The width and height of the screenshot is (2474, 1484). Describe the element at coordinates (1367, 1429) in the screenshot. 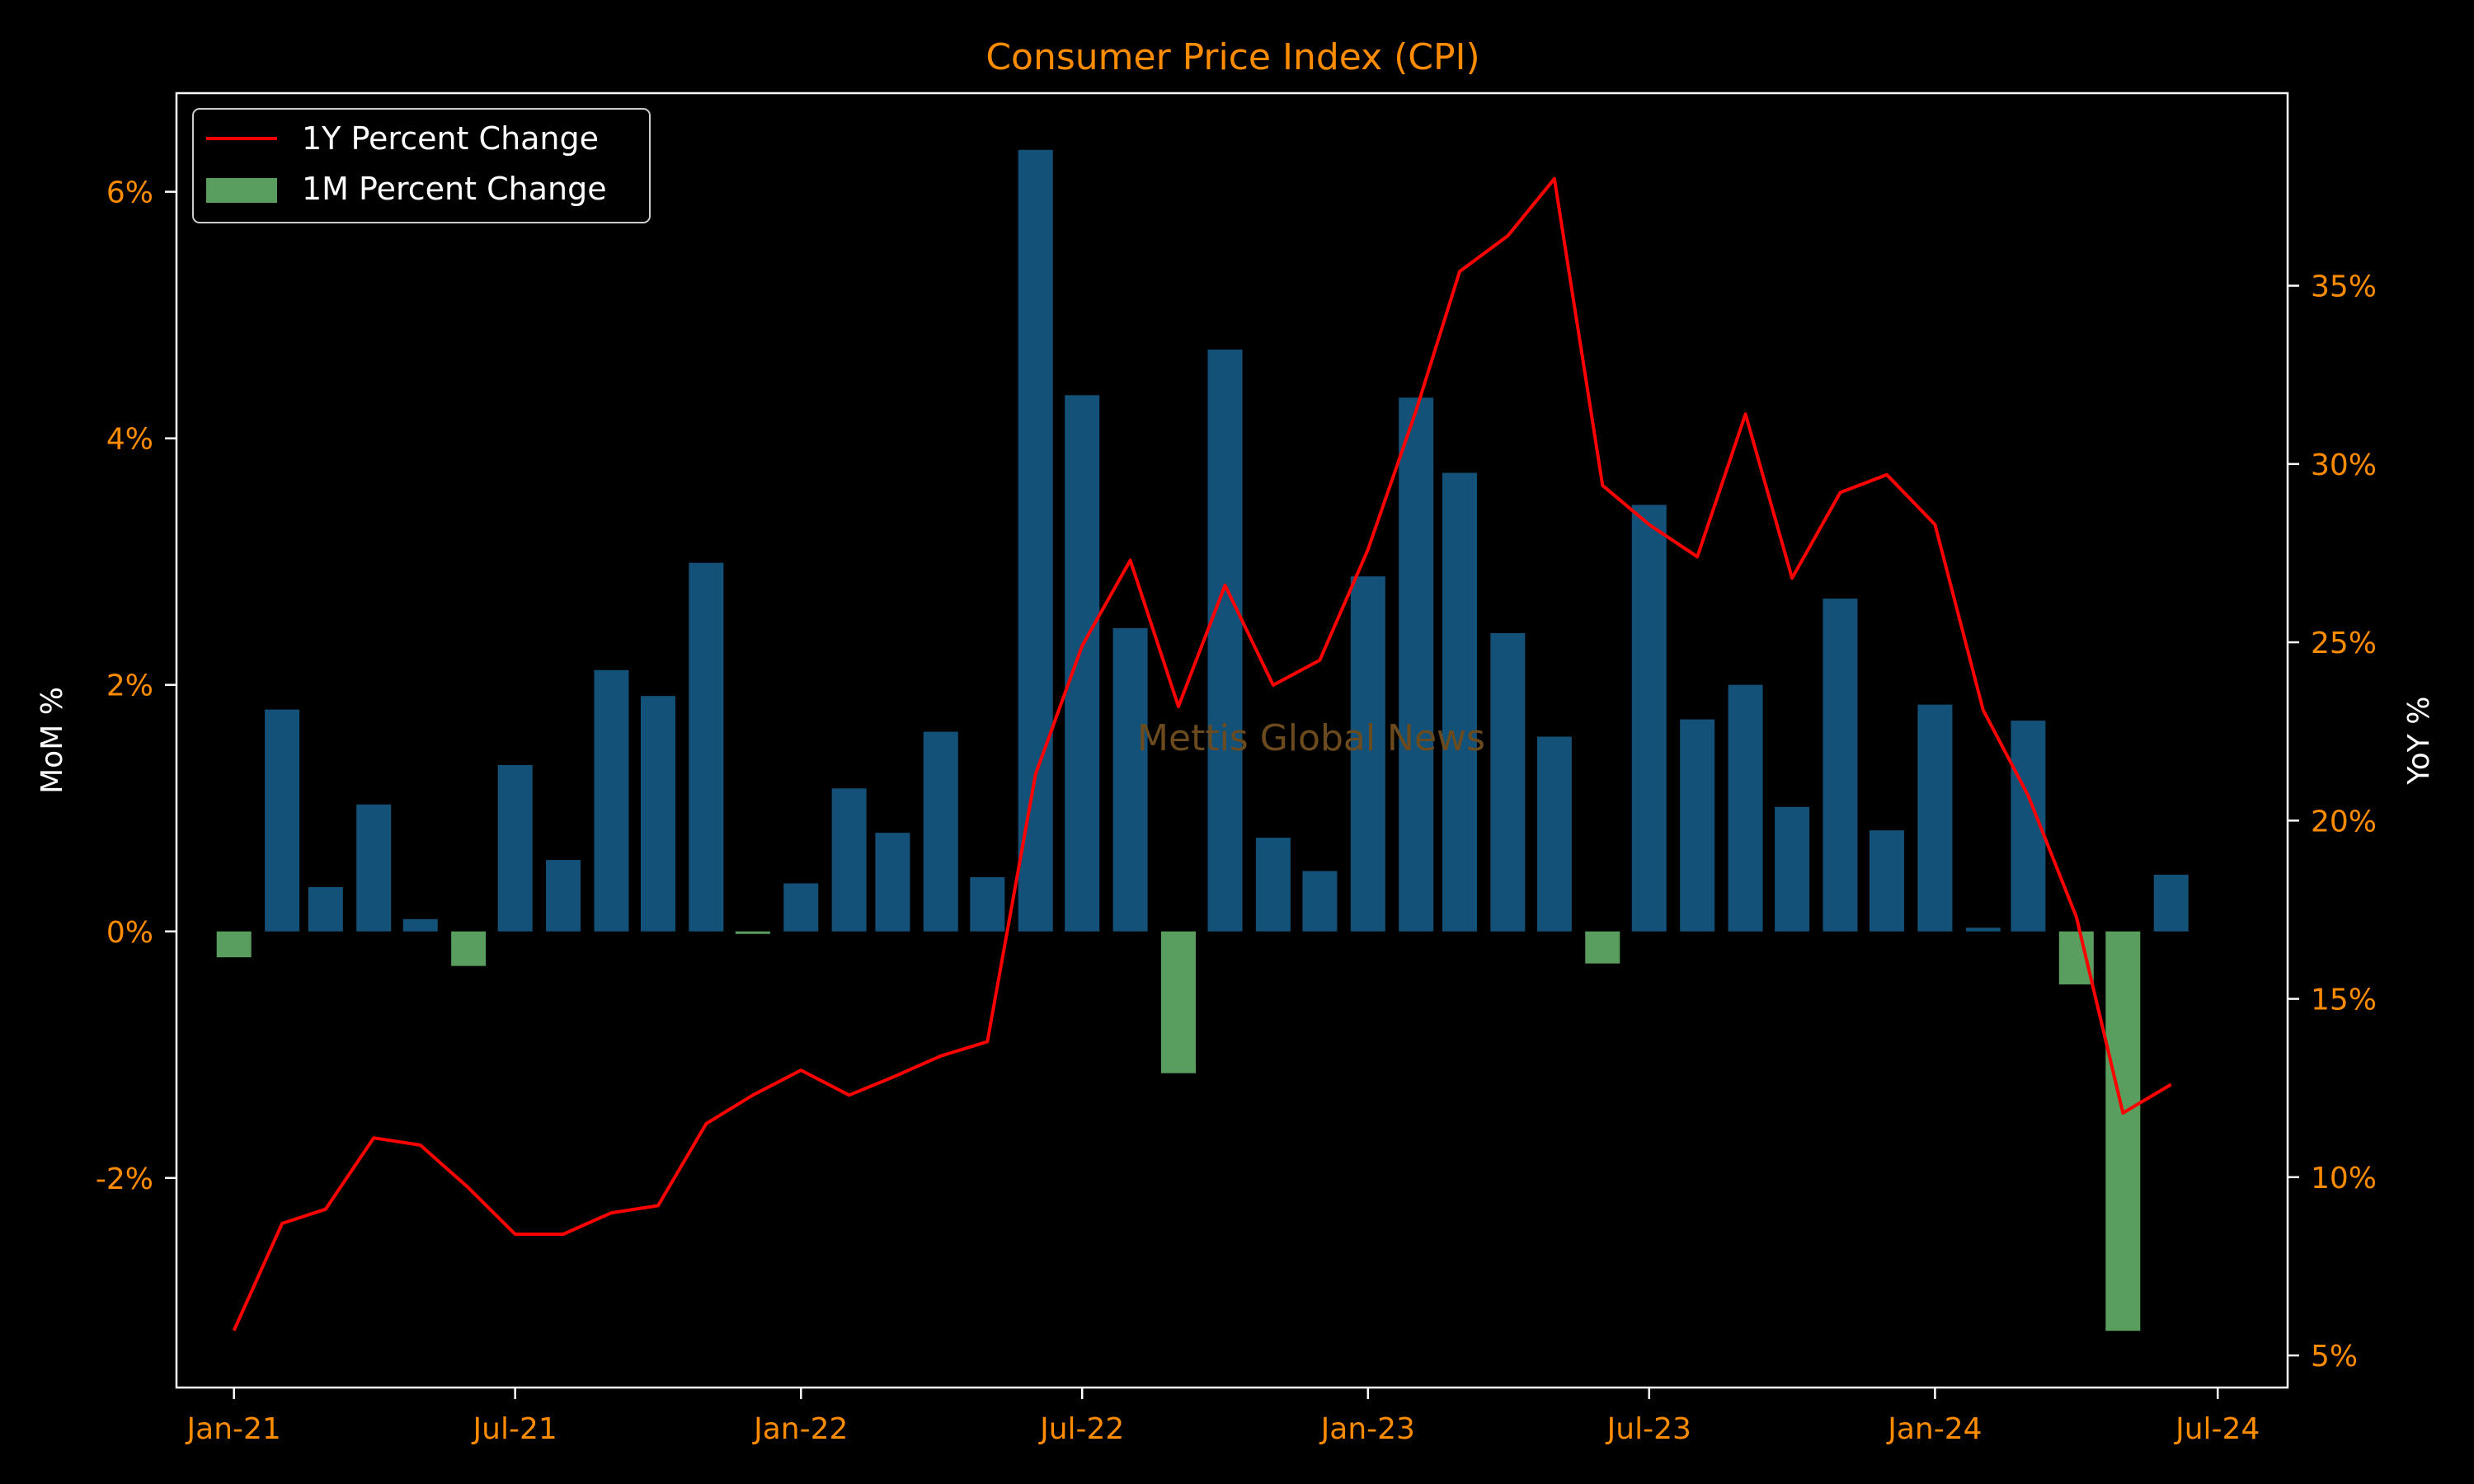

I see `x-tick-label-2023-01: Jan-23` at that location.